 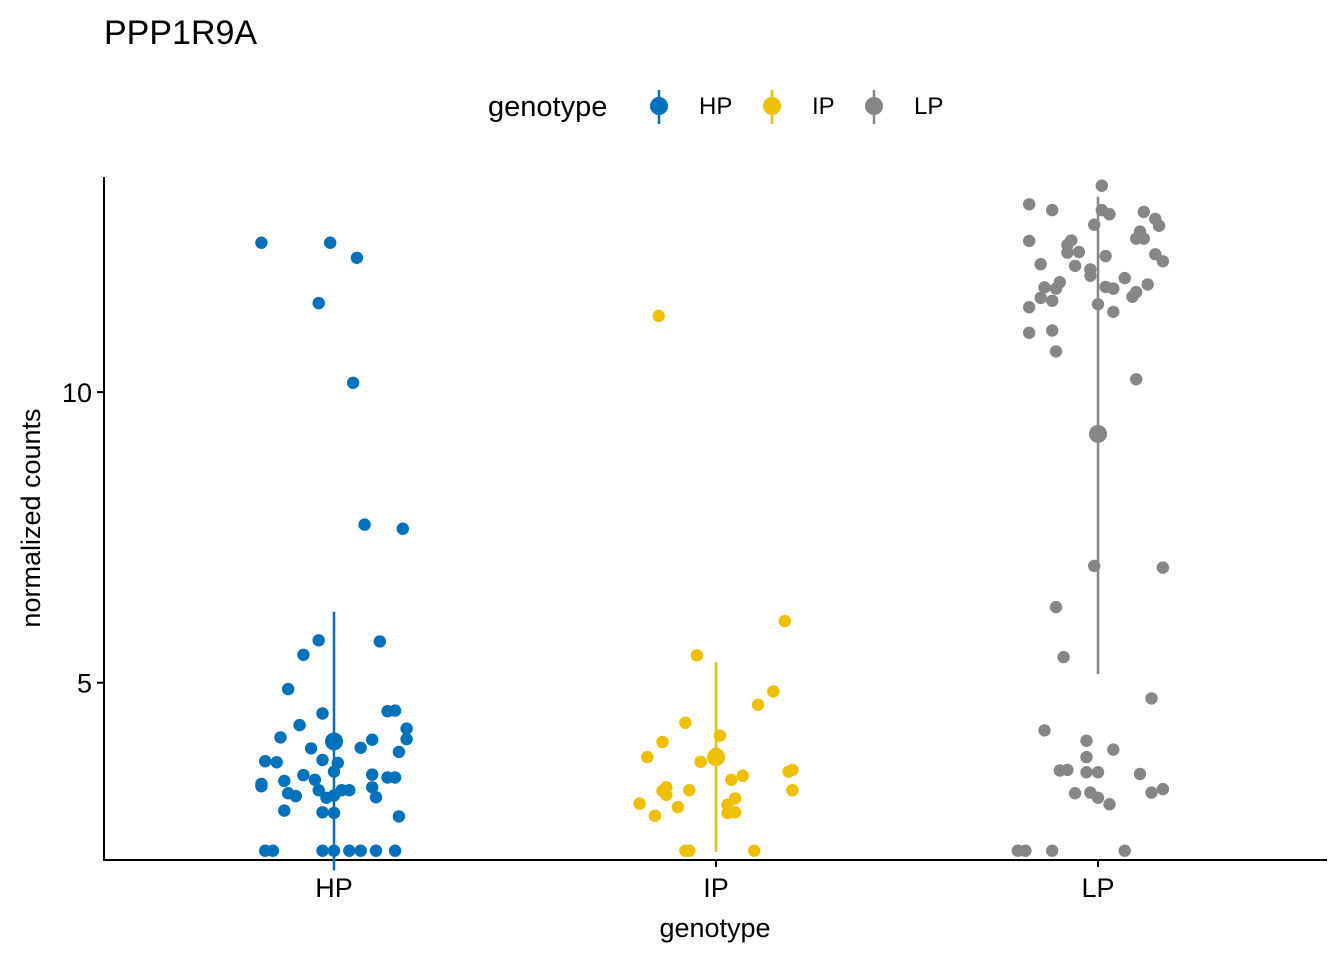 I want to click on legend-item-ip: IP, so click(x=799, y=107).